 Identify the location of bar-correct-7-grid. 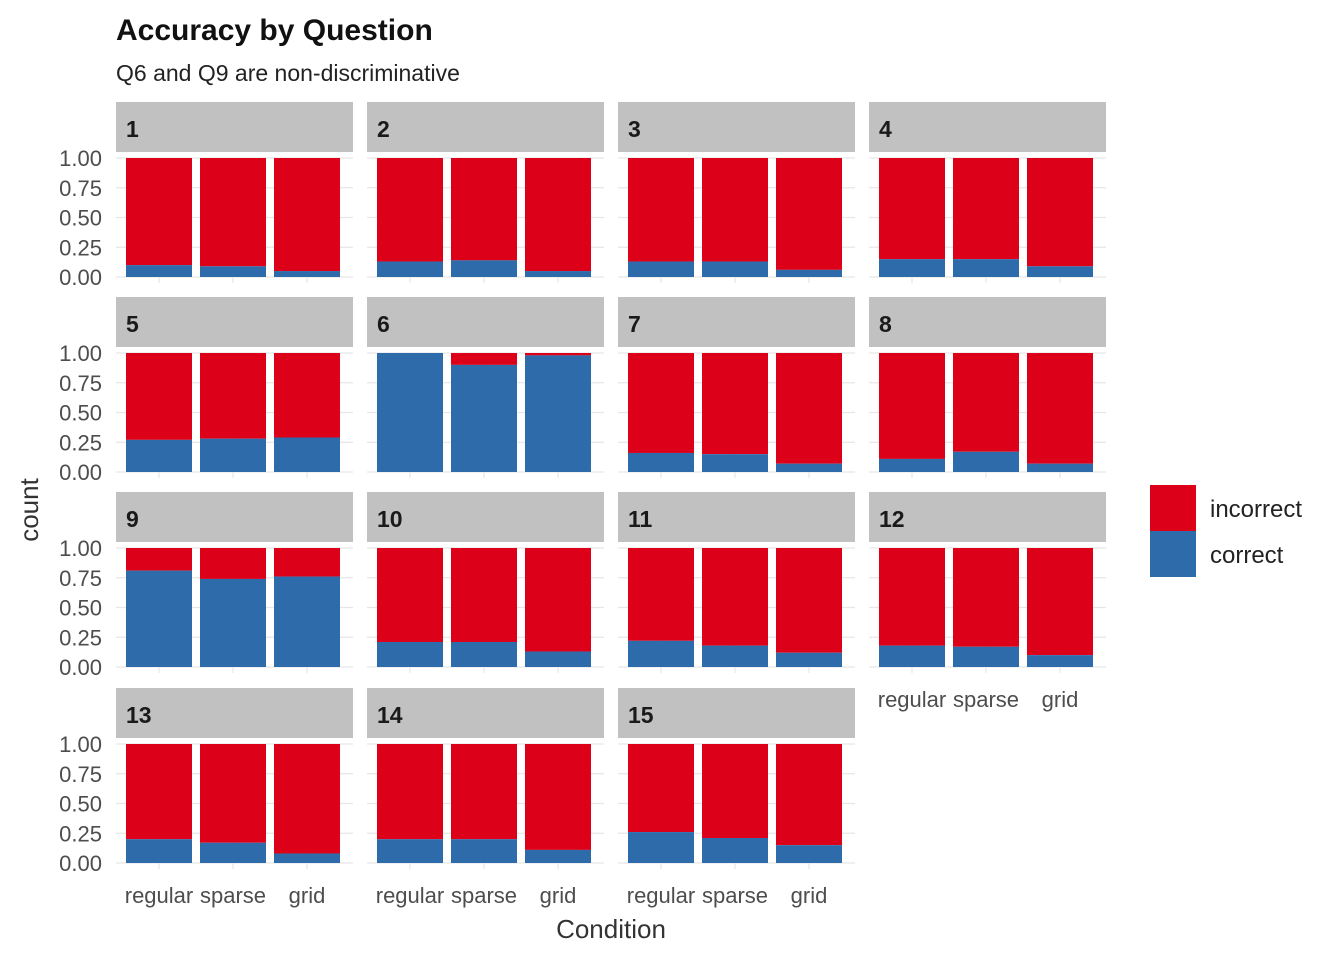
(809, 467).